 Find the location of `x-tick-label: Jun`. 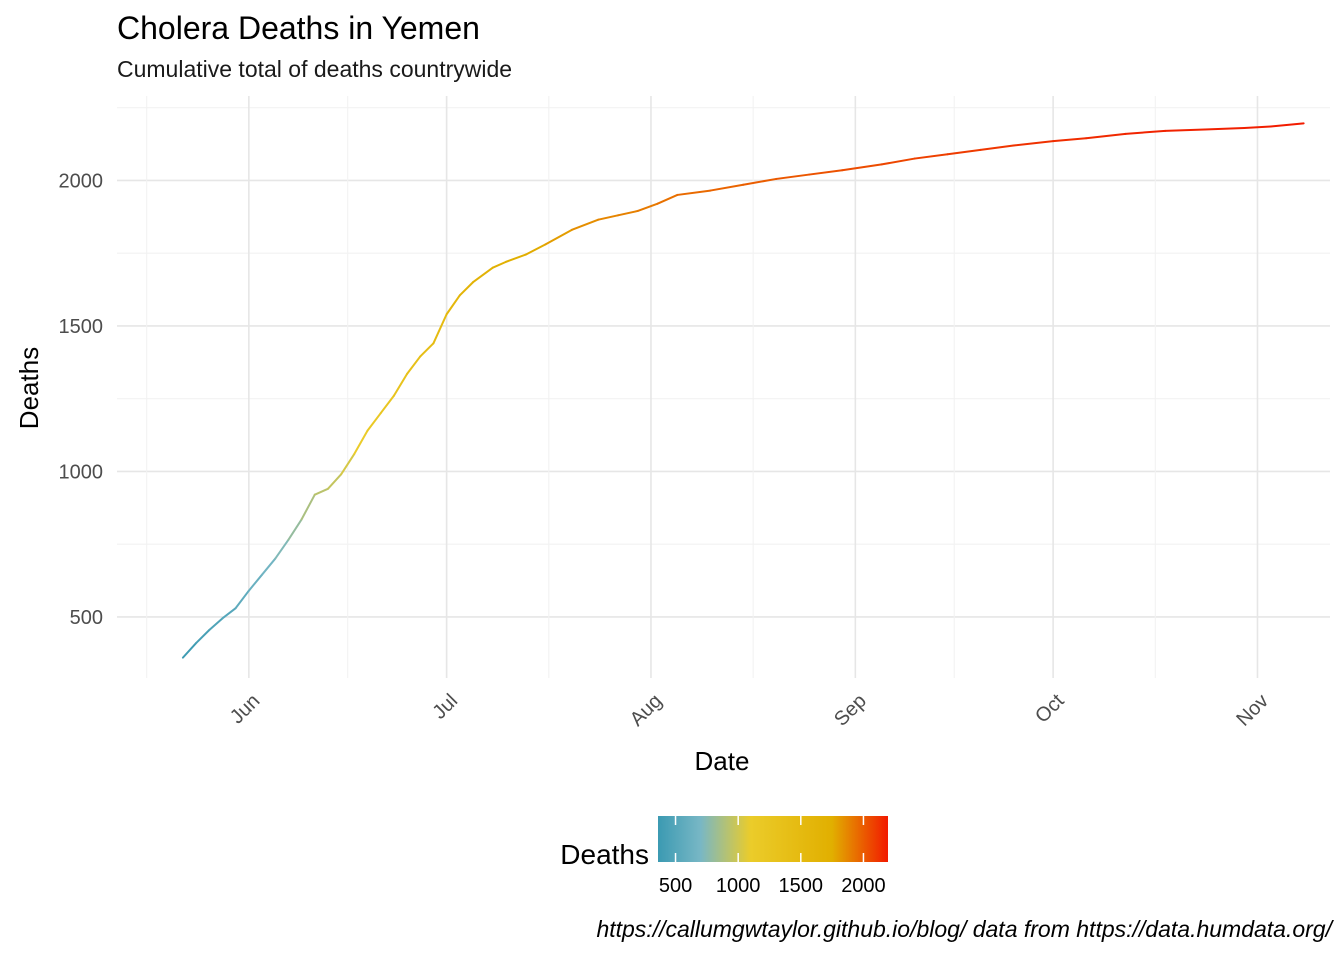

x-tick-label: Jun is located at coordinates (245, 709).